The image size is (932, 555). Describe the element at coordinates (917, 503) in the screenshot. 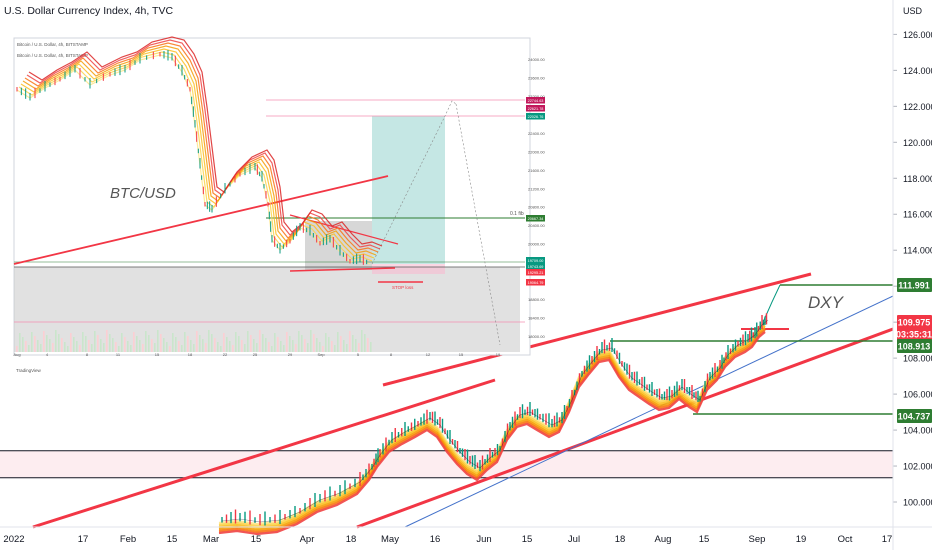

I see `y-tick-label: 100.000` at that location.